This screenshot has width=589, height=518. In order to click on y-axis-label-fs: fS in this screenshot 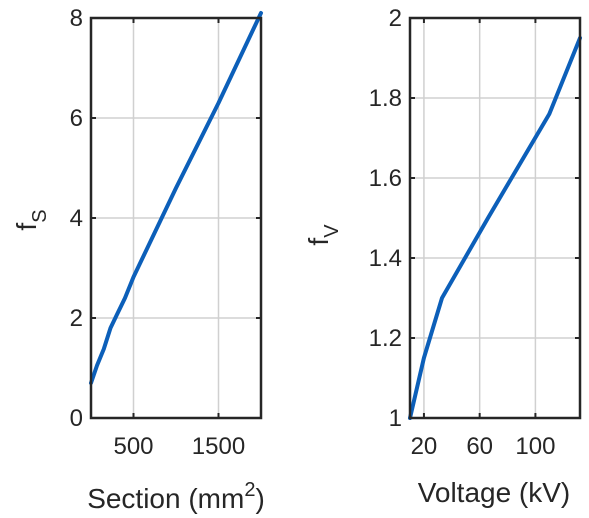, I will do `click(31, 219)`.